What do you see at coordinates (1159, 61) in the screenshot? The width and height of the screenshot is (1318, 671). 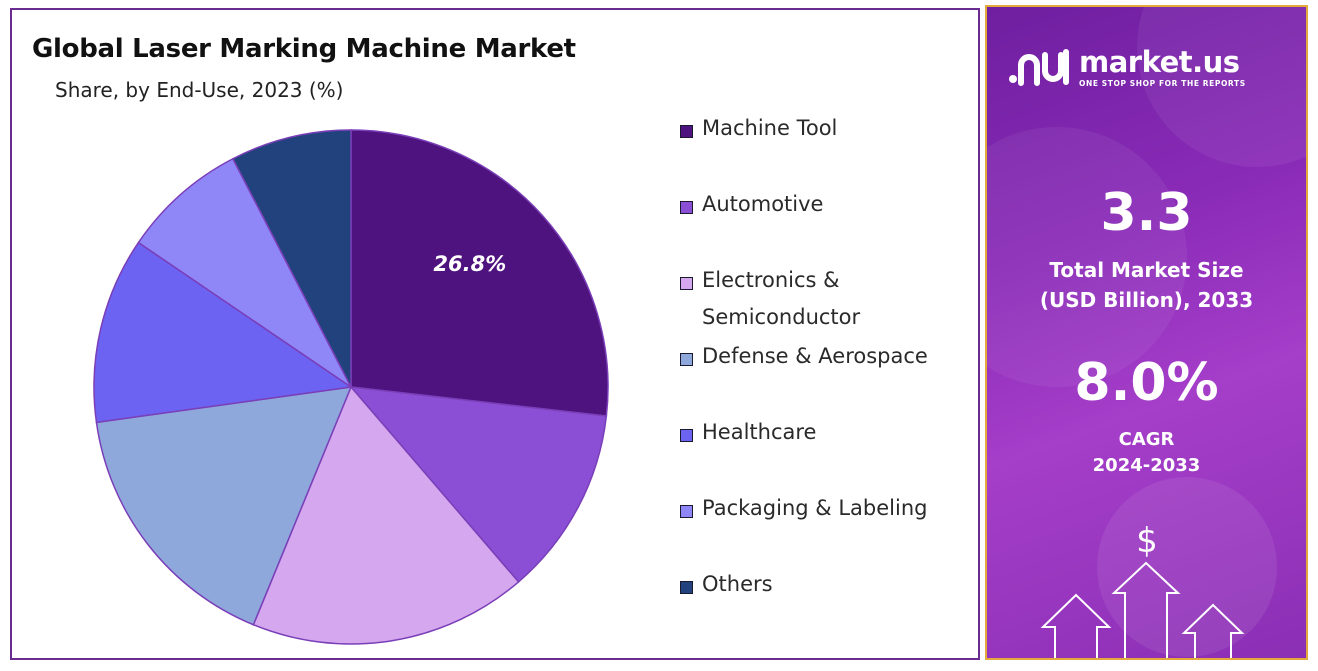 I see `brand-name: market.us` at bounding box center [1159, 61].